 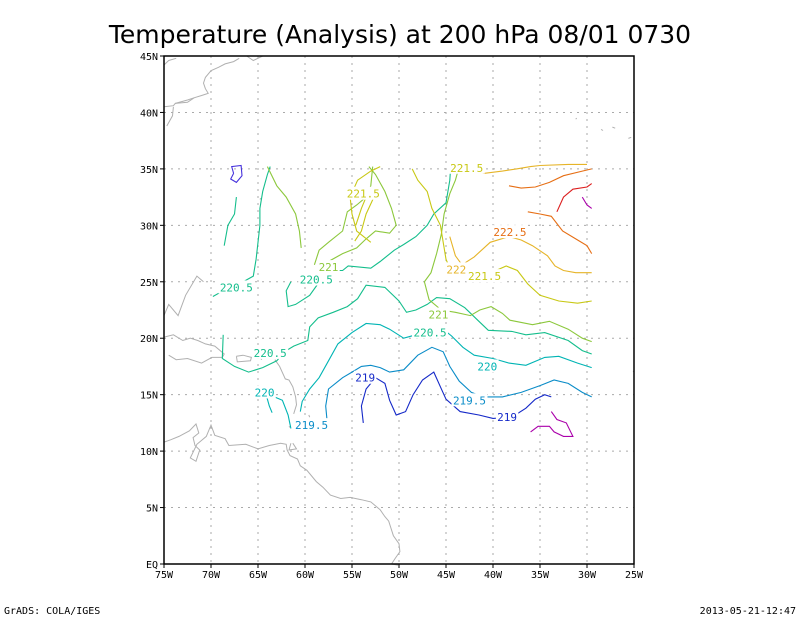 What do you see at coordinates (152, 509) in the screenshot?
I see `y-tick-label: 5N` at bounding box center [152, 509].